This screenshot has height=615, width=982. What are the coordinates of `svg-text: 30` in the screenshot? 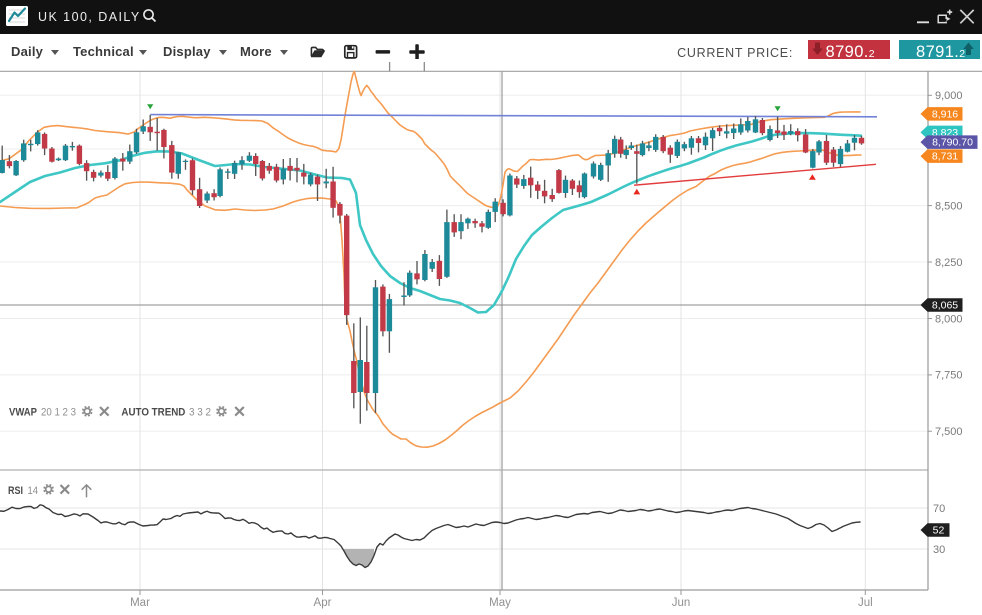 It's located at (939, 550).